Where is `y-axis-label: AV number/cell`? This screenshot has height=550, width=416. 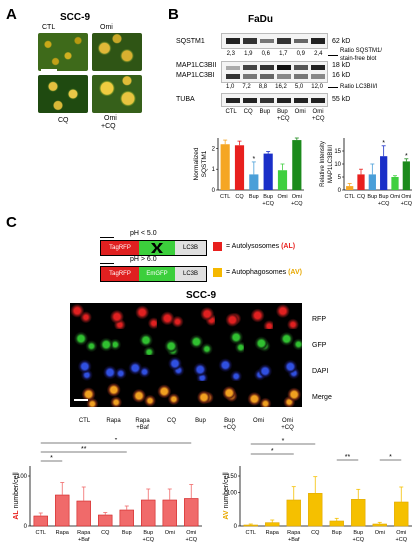
y-axis-label: AV number/cell is located at coordinates (226, 496).